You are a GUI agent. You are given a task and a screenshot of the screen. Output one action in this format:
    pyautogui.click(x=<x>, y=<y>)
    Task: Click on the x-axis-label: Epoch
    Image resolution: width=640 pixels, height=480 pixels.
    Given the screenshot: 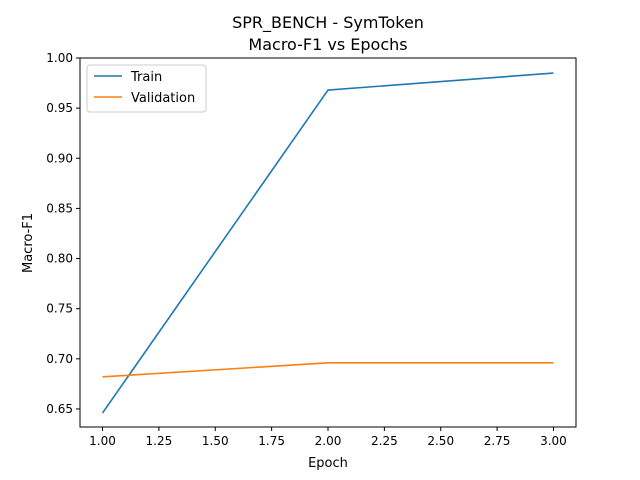 What is the action you would take?
    pyautogui.click(x=328, y=463)
    